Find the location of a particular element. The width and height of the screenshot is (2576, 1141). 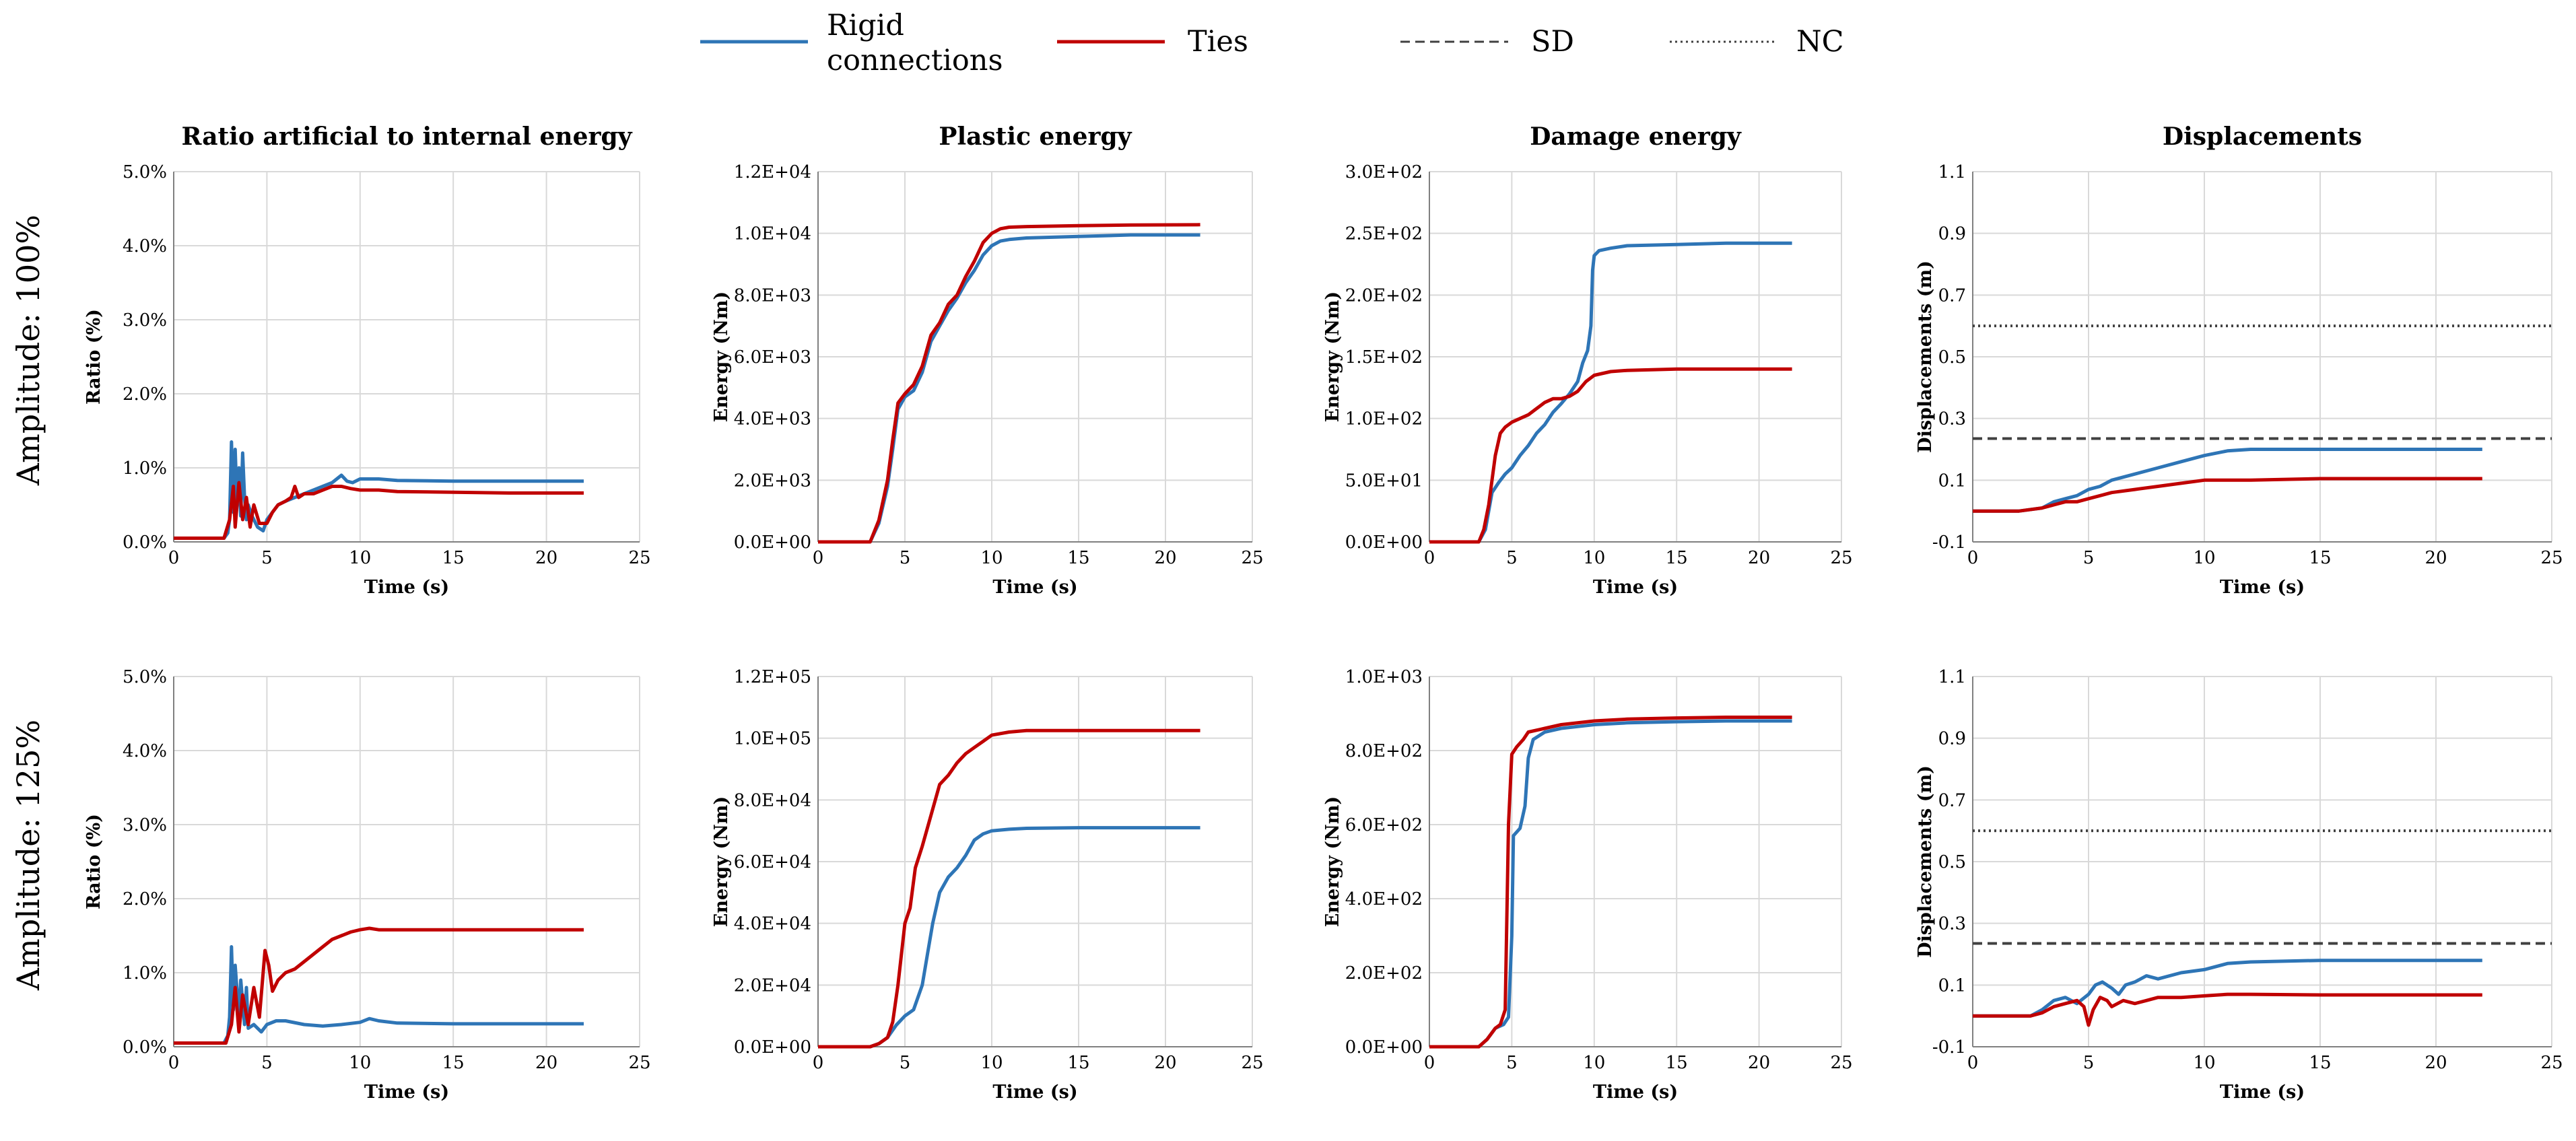

y-tick-label: 0.9 is located at coordinates (1952, 234).